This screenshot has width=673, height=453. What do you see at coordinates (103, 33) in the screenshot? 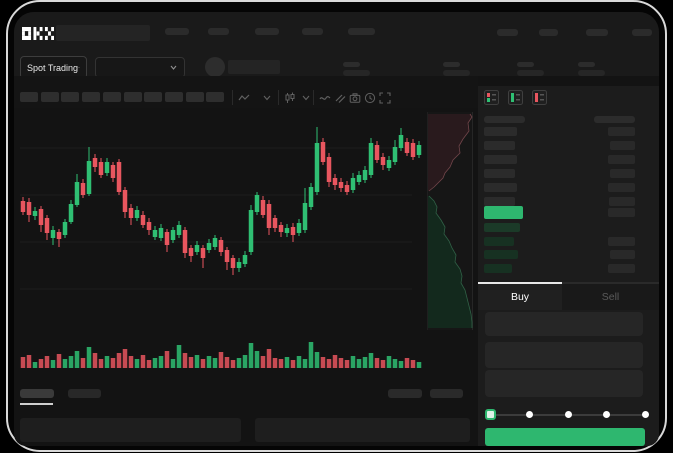
I see `brand-title-placeholder` at bounding box center [103, 33].